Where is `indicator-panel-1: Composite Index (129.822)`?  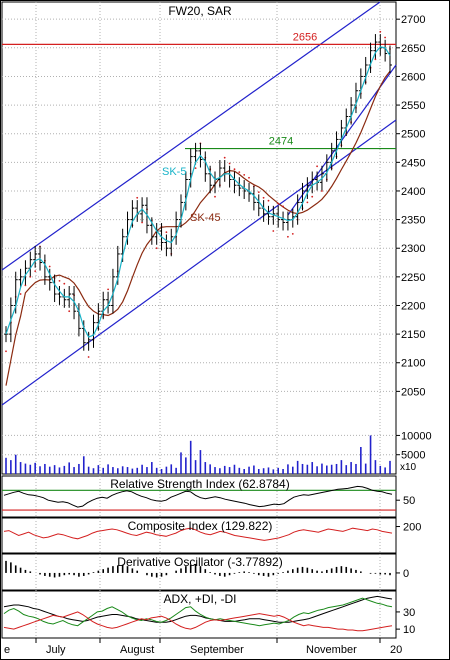 indicator-panel-1: Composite Index (129.822) is located at coordinates (198, 530).